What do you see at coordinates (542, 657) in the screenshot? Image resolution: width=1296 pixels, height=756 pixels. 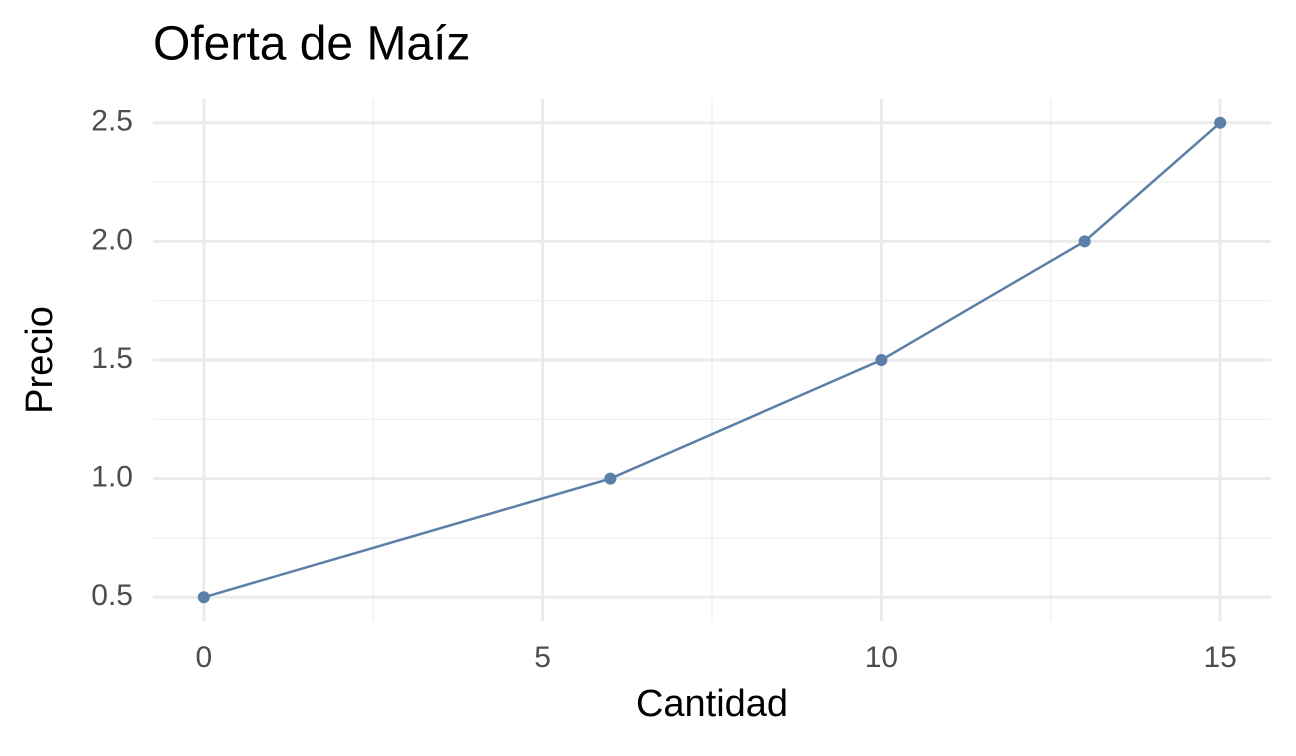 I see `x-tick-label: 5` at bounding box center [542, 657].